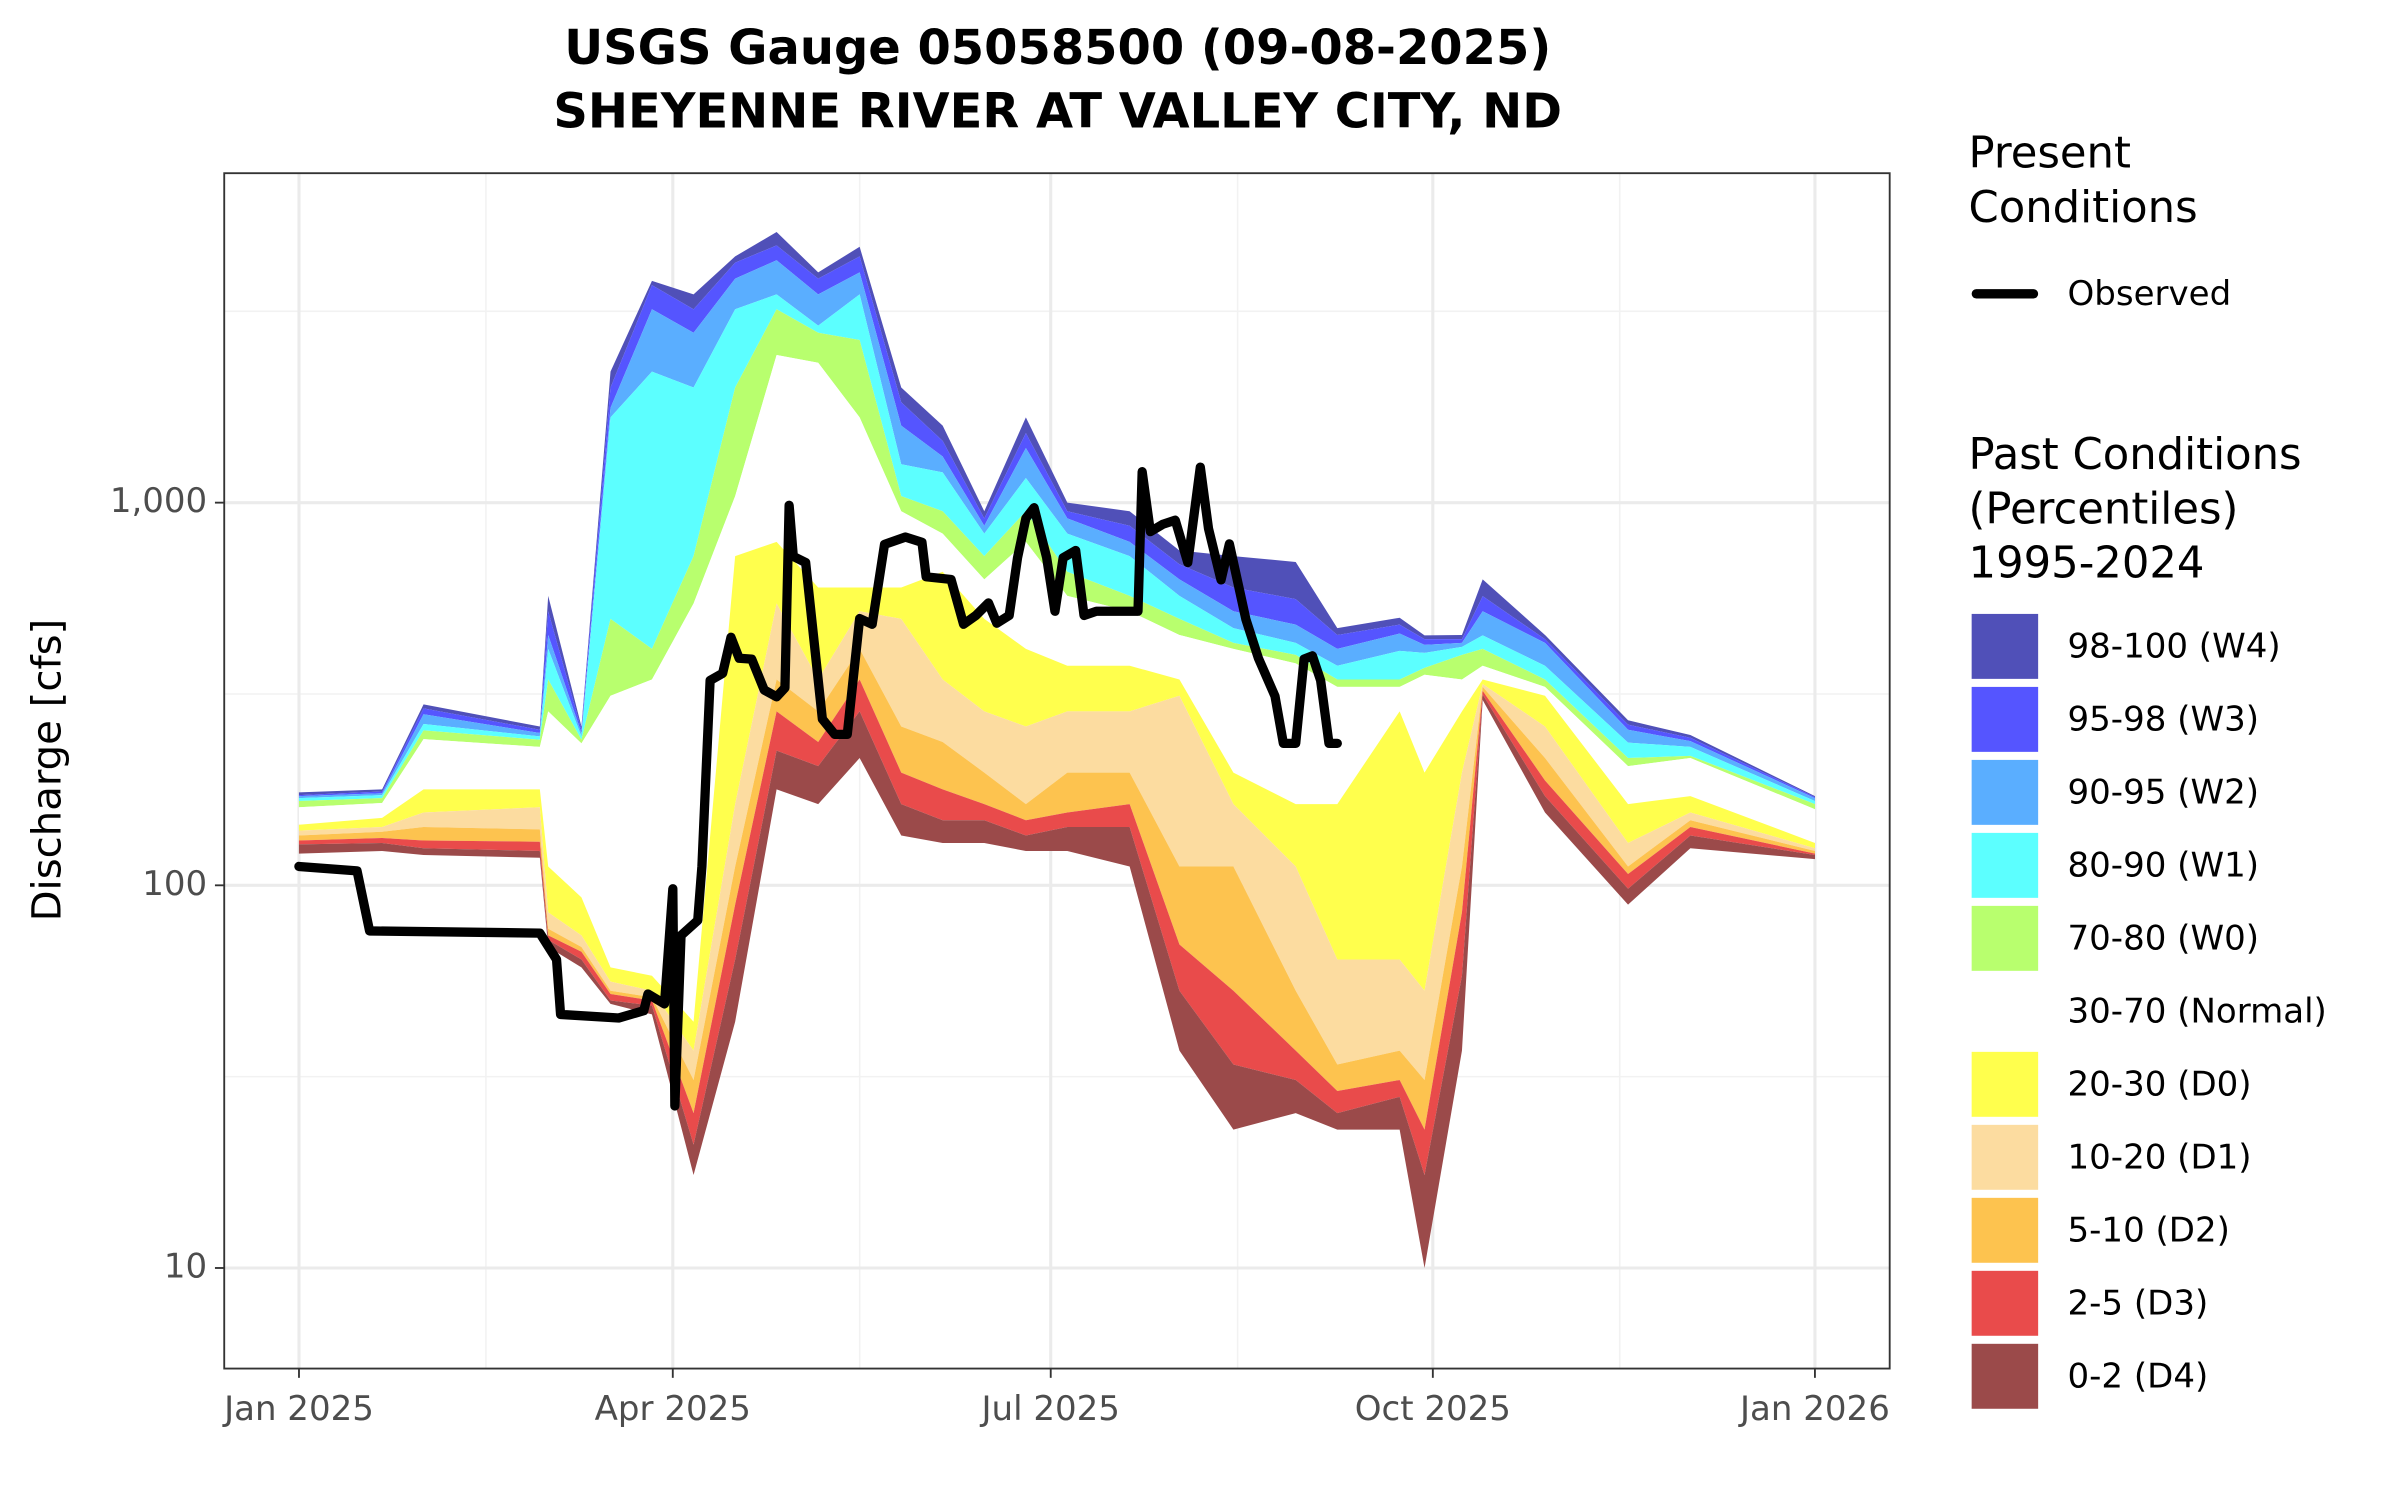 The image size is (2400, 1500). Describe the element at coordinates (2174, 646) in the screenshot. I see `legend-label: 98-100 (W4)` at that location.